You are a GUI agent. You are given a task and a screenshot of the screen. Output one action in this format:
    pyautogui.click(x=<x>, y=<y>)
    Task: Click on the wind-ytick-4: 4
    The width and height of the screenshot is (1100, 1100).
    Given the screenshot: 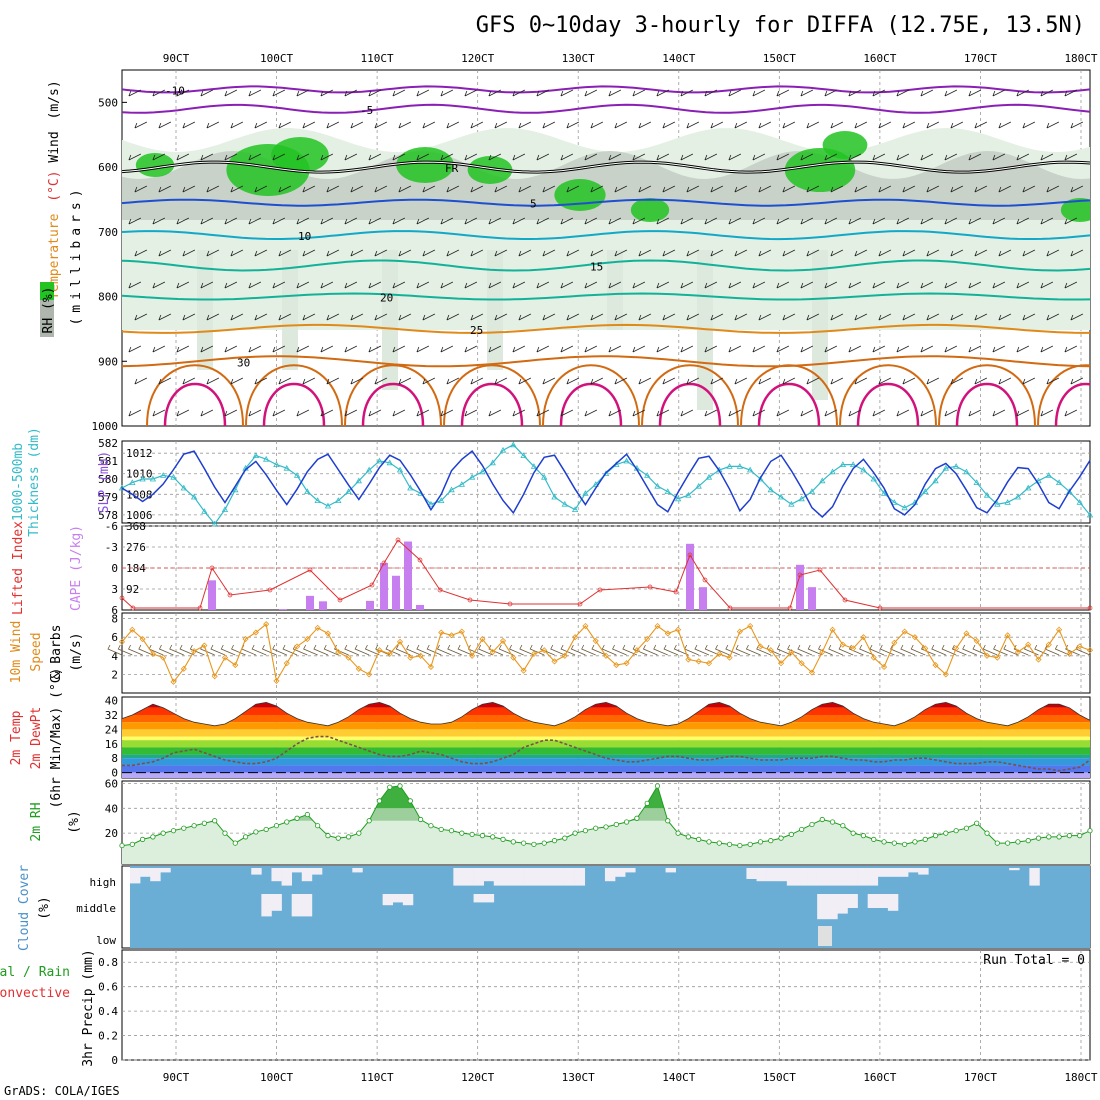 What is the action you would take?
    pyautogui.click(x=114, y=656)
    